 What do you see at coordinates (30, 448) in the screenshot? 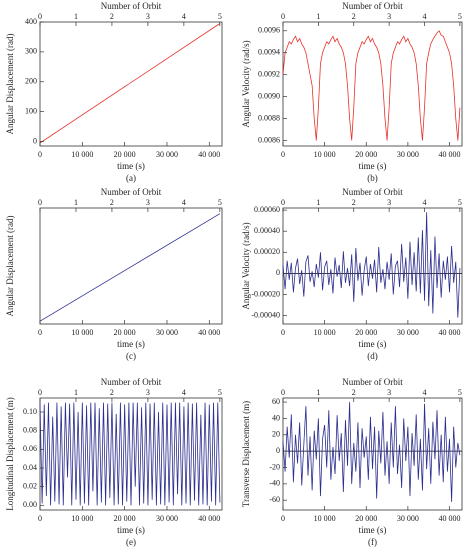
I see `y-tick-label: 0.06` at bounding box center [30, 448].